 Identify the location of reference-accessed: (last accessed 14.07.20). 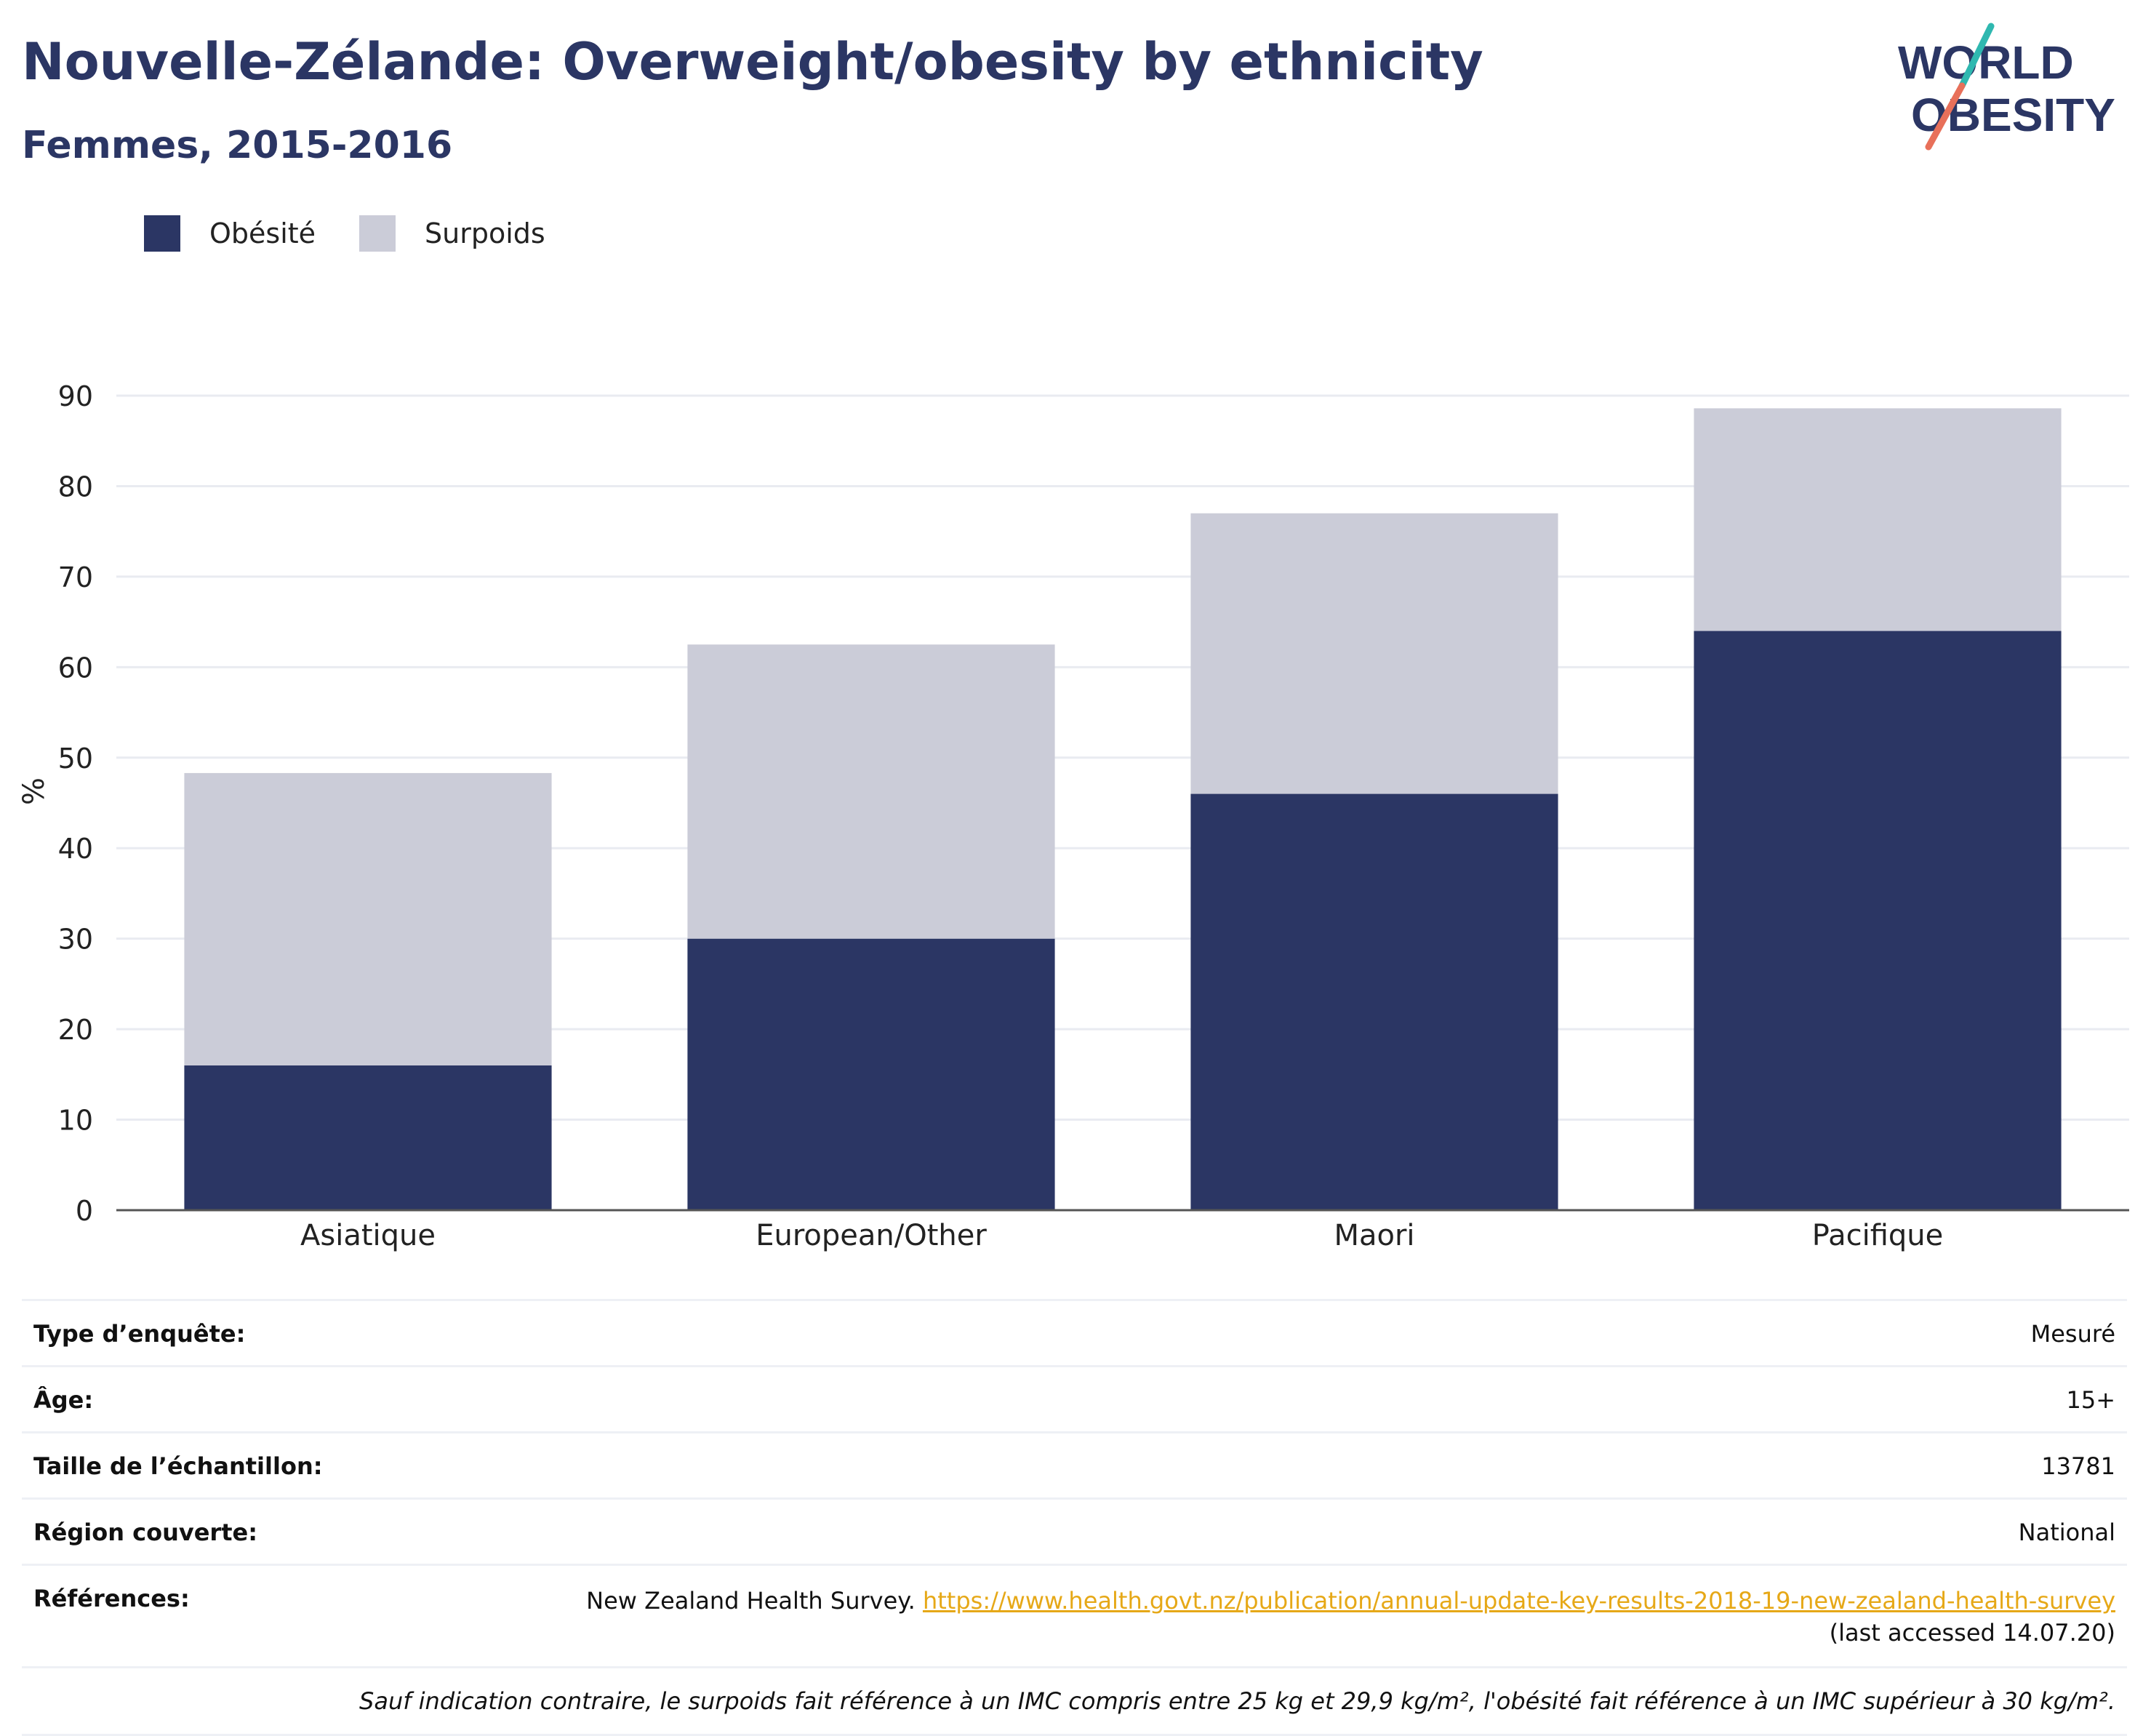
(1972, 1633).